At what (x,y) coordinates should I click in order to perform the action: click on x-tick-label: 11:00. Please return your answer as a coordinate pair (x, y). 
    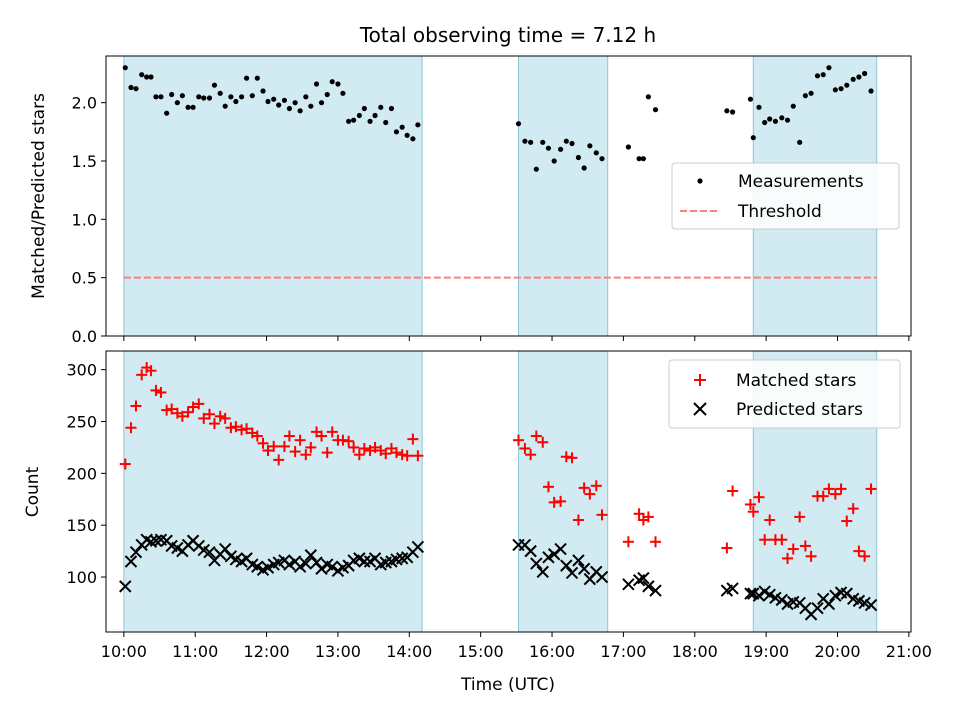
    Looking at the image, I should click on (195, 651).